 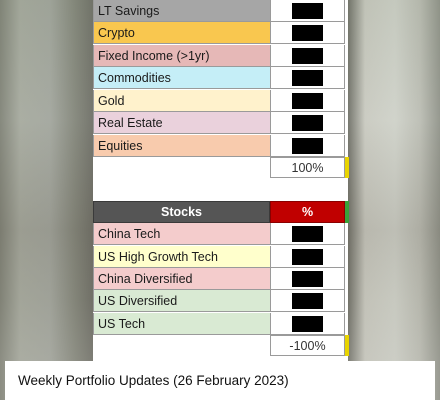 I want to click on allocation-row: Equities, so click(x=219, y=146).